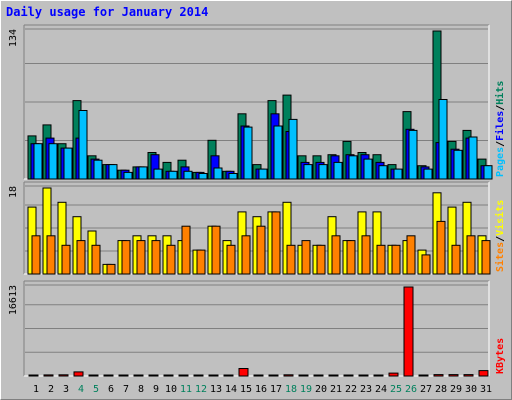 This screenshot has height=400, width=512. What do you see at coordinates (500, 257) in the screenshot?
I see `legend-entry: Sites` at bounding box center [500, 257].